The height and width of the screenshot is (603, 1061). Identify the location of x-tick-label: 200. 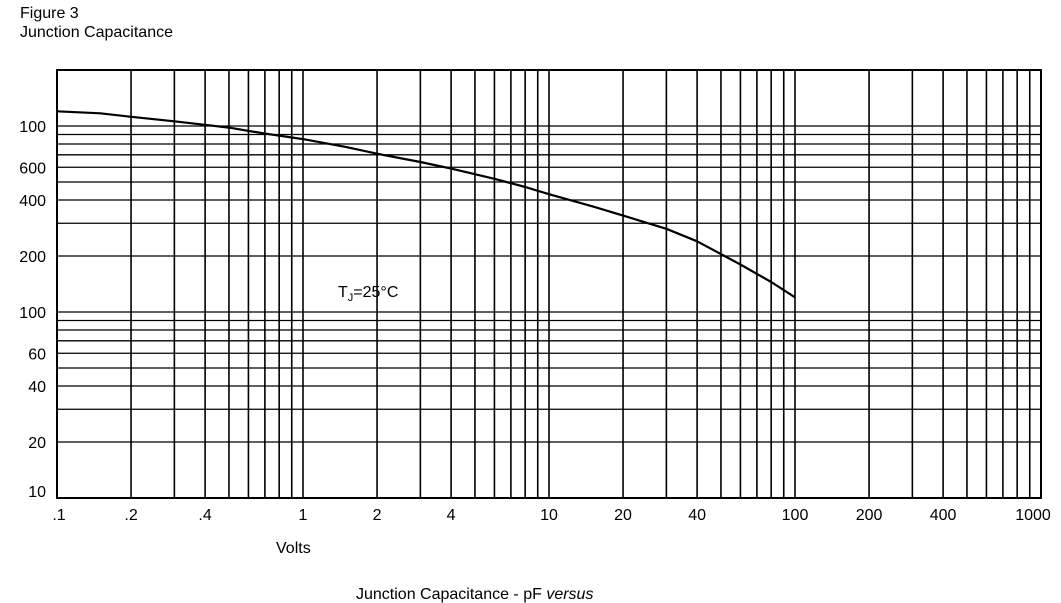
(869, 515).